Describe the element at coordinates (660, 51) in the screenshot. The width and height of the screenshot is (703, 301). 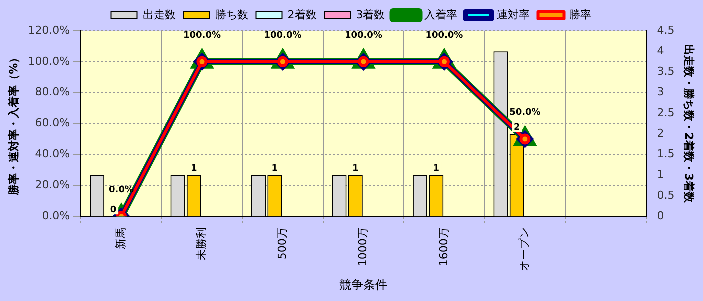
I see `y2-tick-label: 4` at that location.